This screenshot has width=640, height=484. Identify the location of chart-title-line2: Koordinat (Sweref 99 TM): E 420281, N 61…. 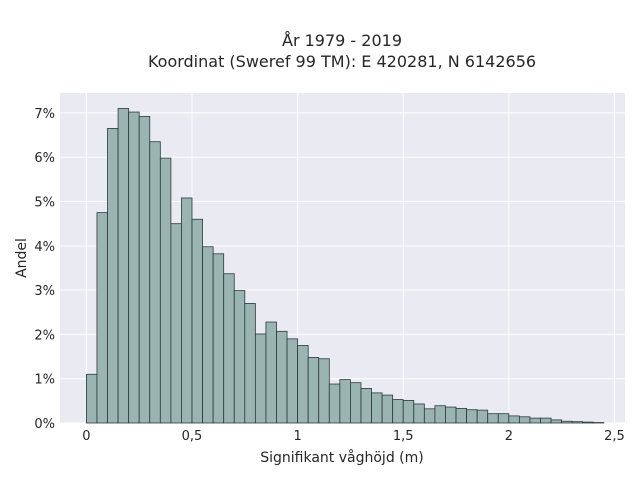
(342, 61).